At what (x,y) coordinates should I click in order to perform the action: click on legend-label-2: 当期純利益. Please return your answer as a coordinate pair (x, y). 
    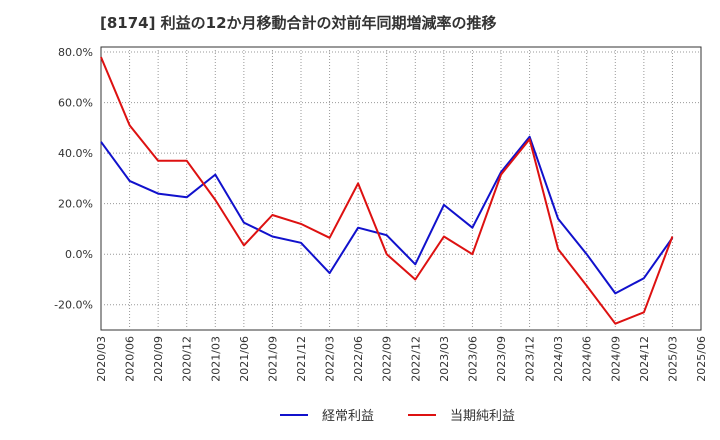
    Looking at the image, I should click on (482, 416).